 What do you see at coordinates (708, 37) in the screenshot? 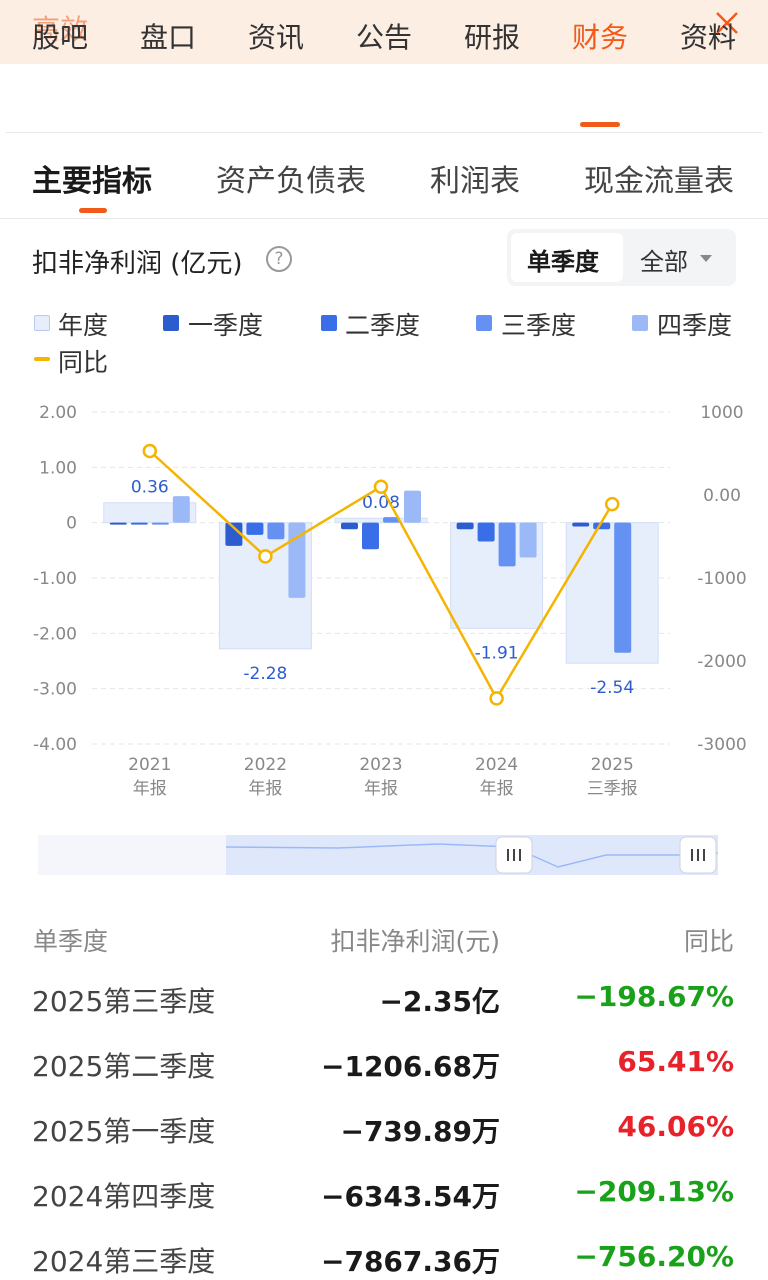
I see `tab-profile: 资料` at bounding box center [708, 37].